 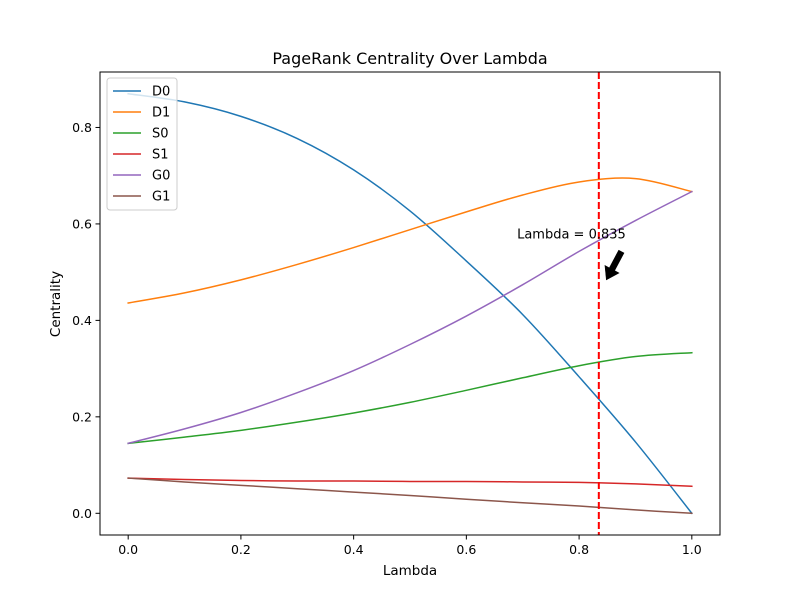 I want to click on chart-title: PageRank Centrality Over Lambda, so click(x=409, y=58).